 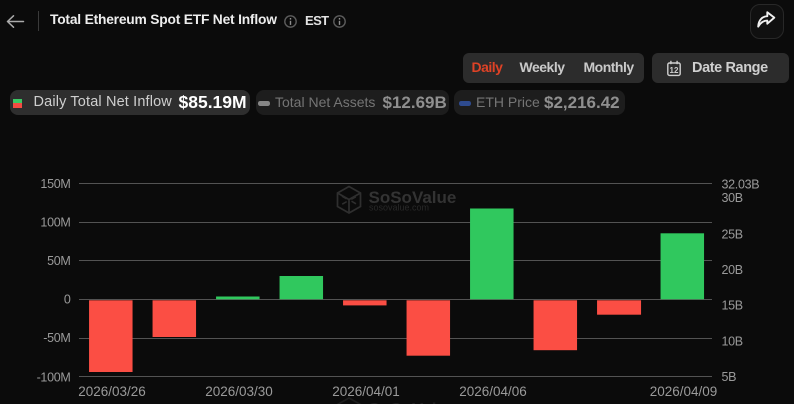 What do you see at coordinates (684, 391) in the screenshot?
I see `svg-text: 2026/04/09` at bounding box center [684, 391].